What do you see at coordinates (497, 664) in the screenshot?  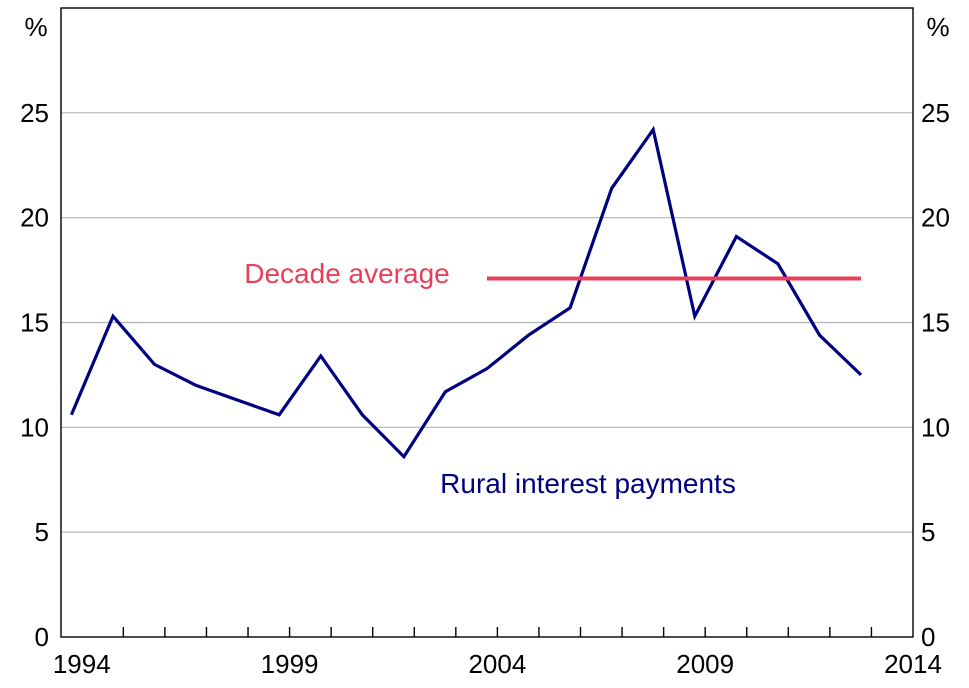 I see `x-tick-label-2004: 2004` at bounding box center [497, 664].